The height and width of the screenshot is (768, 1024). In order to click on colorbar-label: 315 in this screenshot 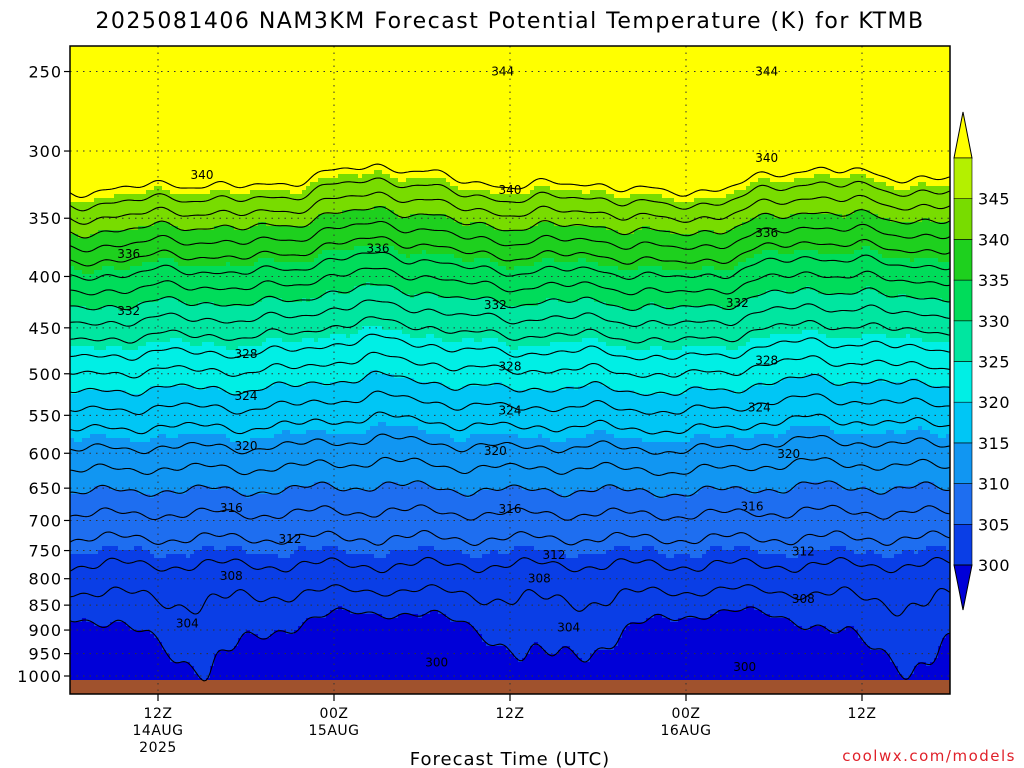, I will do `click(994, 443)`.